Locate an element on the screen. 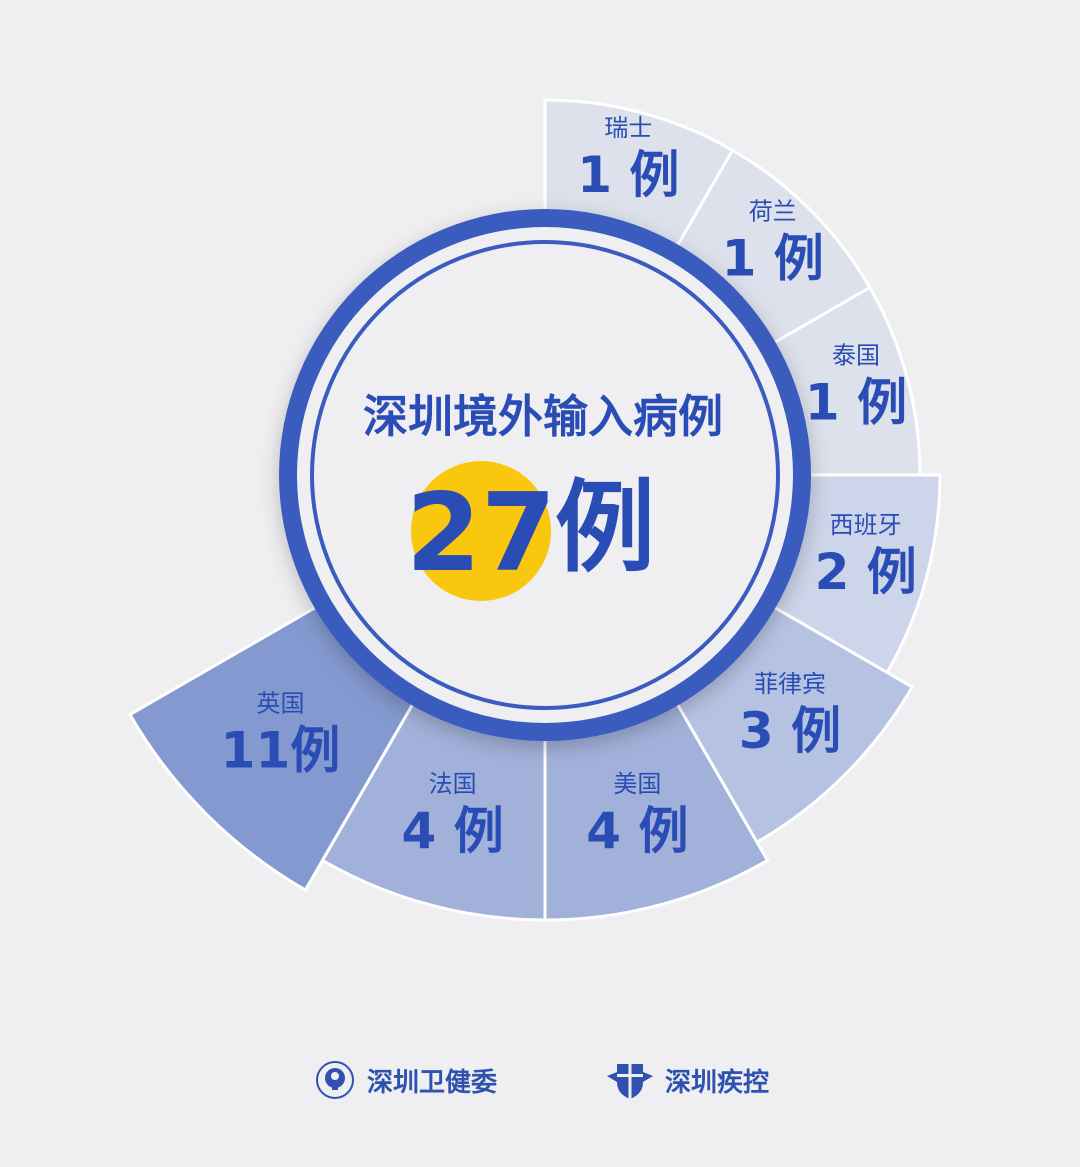 This screenshot has width=1080, height=1167. total-highlight-circle is located at coordinates (481, 531).